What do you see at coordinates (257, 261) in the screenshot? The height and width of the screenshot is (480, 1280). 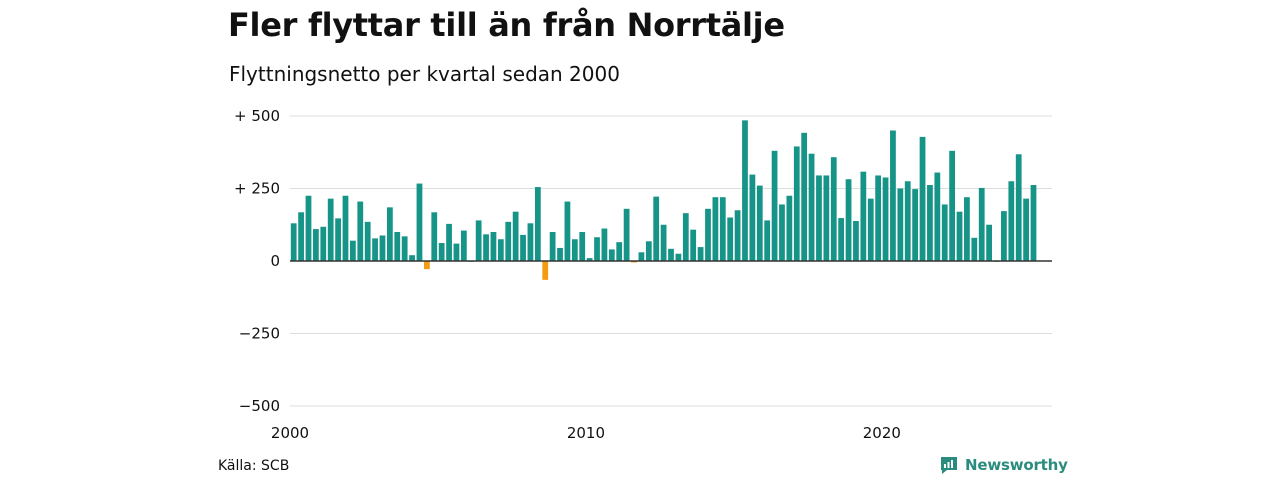 I see `y-tick-labels: + 500 + 250 0 −250 −500` at bounding box center [257, 261].